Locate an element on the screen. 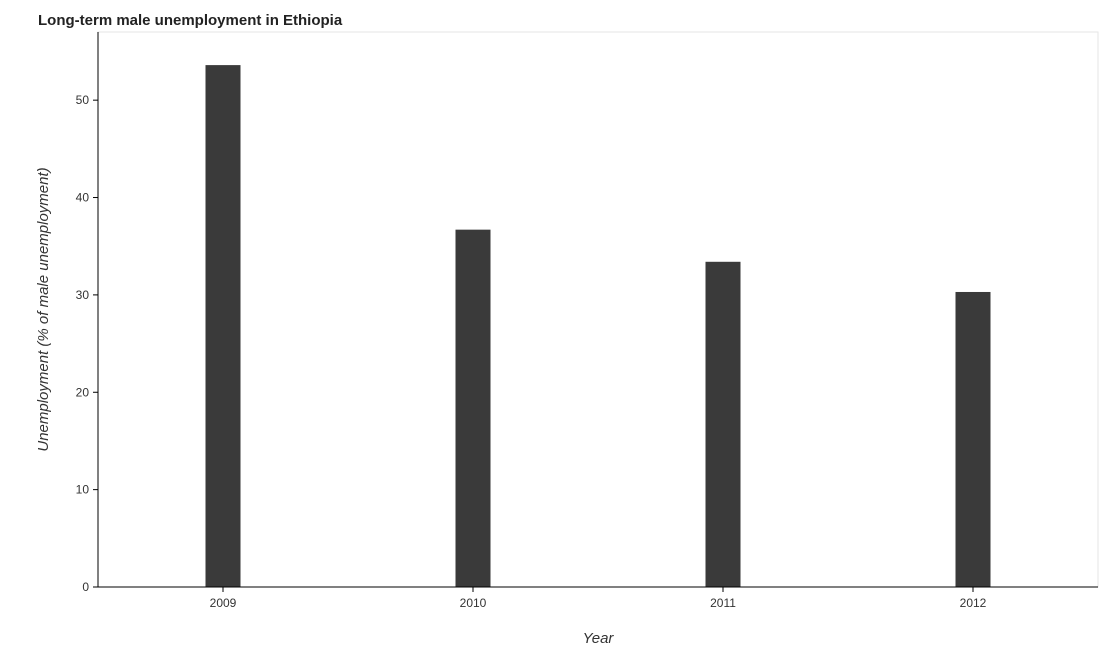 The width and height of the screenshot is (1104, 650). bar-2010 is located at coordinates (473, 408).